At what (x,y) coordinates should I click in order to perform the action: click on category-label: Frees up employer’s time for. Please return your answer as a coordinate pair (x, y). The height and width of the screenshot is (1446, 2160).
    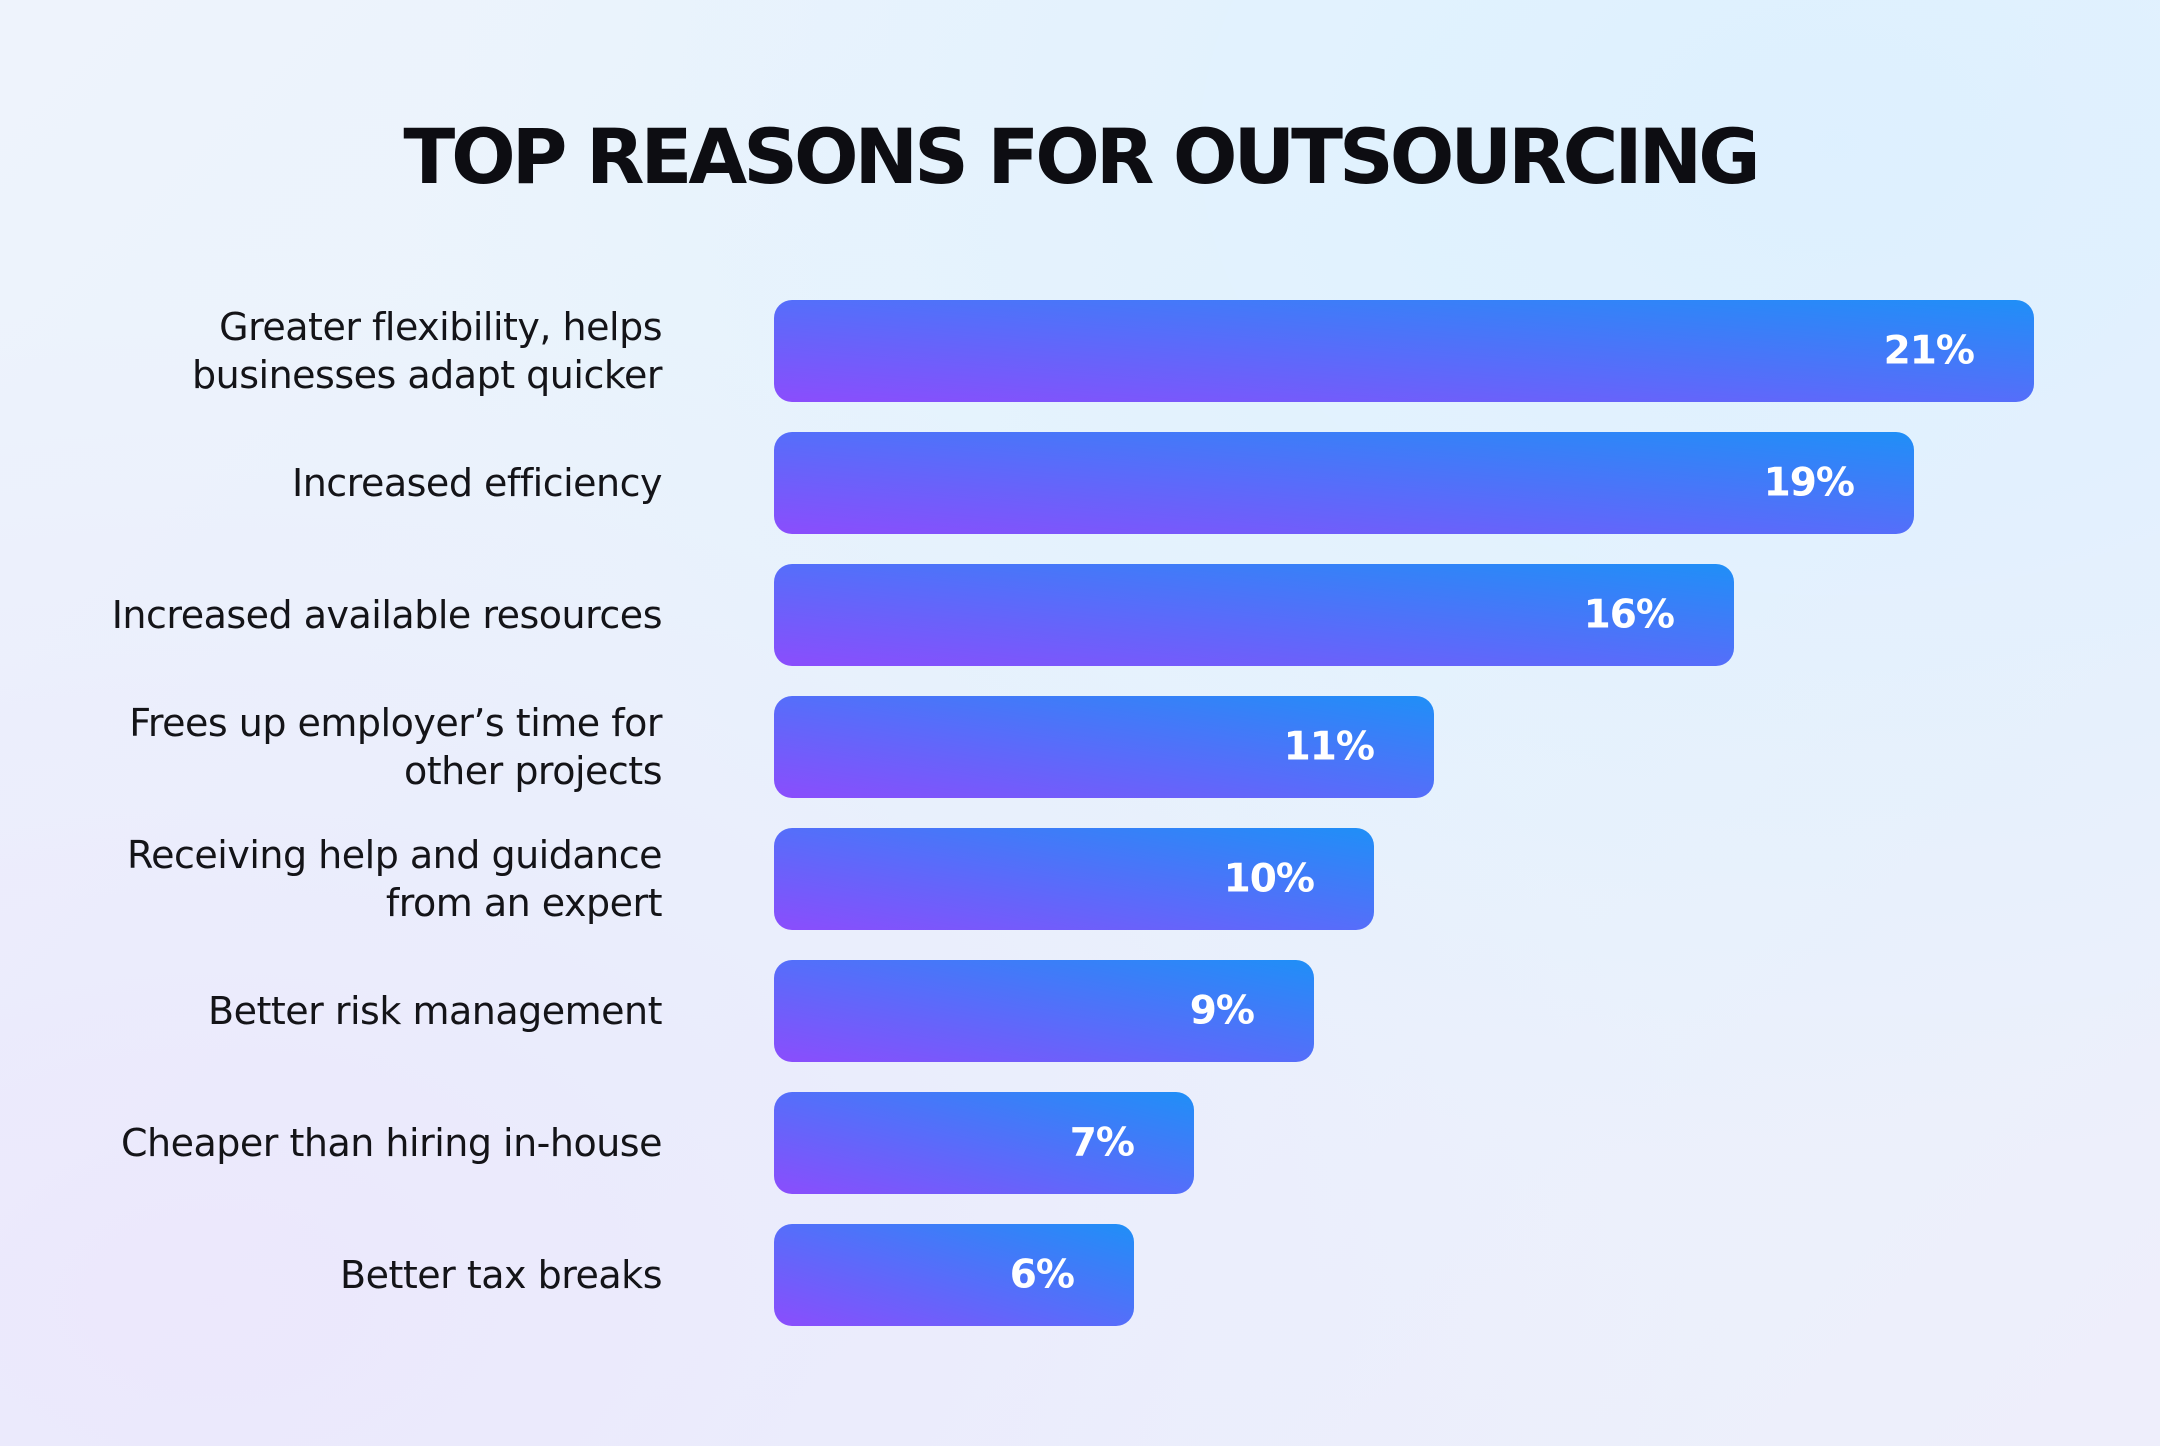
    Looking at the image, I should click on (396, 723).